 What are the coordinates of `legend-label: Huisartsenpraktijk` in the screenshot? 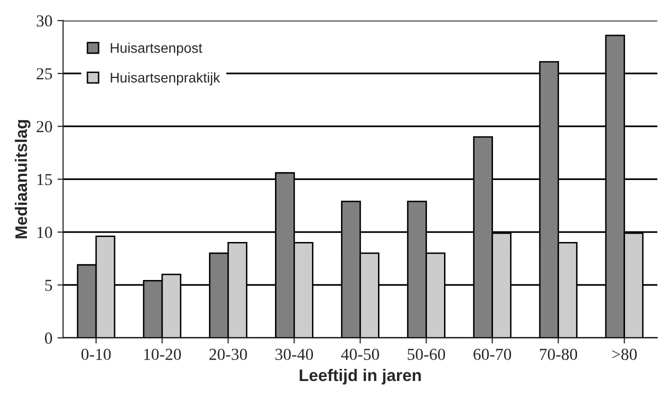 It's located at (165, 79).